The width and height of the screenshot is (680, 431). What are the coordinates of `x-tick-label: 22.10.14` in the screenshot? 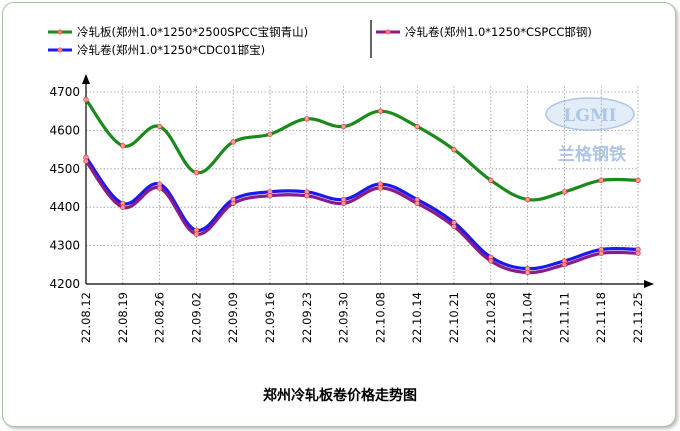 It's located at (417, 317).